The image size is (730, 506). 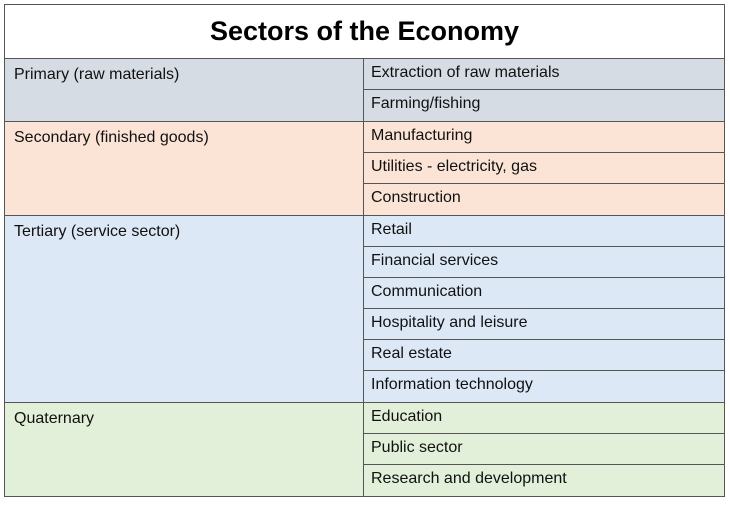 What do you see at coordinates (452, 384) in the screenshot?
I see `sector-item: Information technology` at bounding box center [452, 384].